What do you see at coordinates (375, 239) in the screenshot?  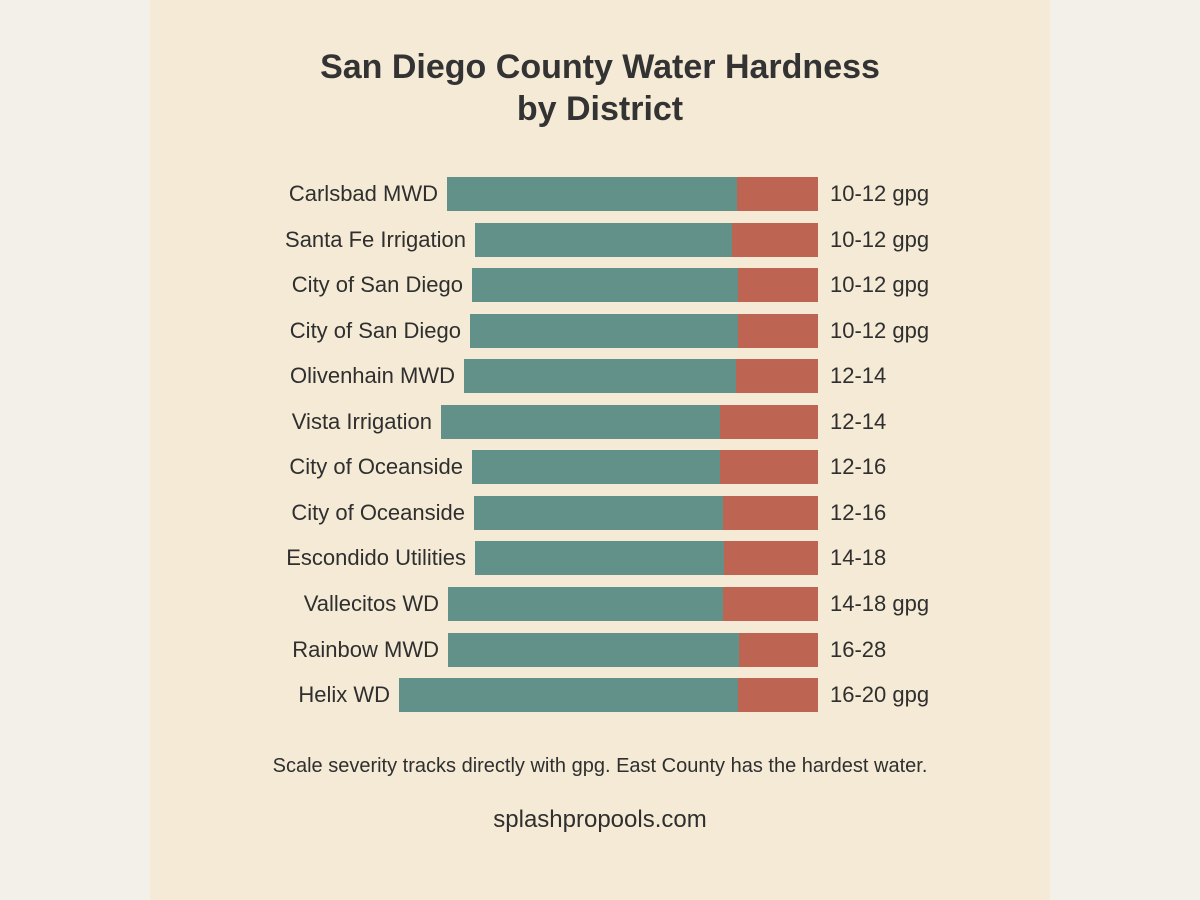 I see `district-label: Santa Fe Irrigation` at bounding box center [375, 239].